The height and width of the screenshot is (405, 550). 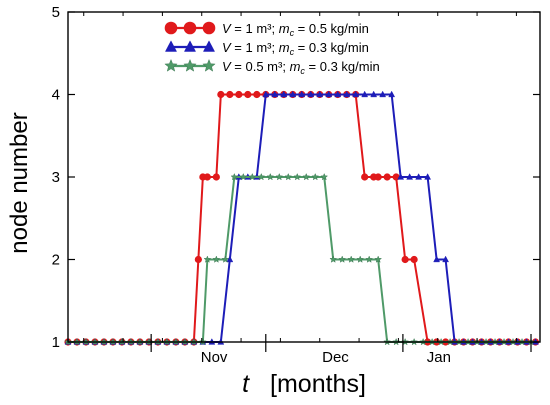 I want to click on y-tick-label: 4, so click(x=56, y=95).